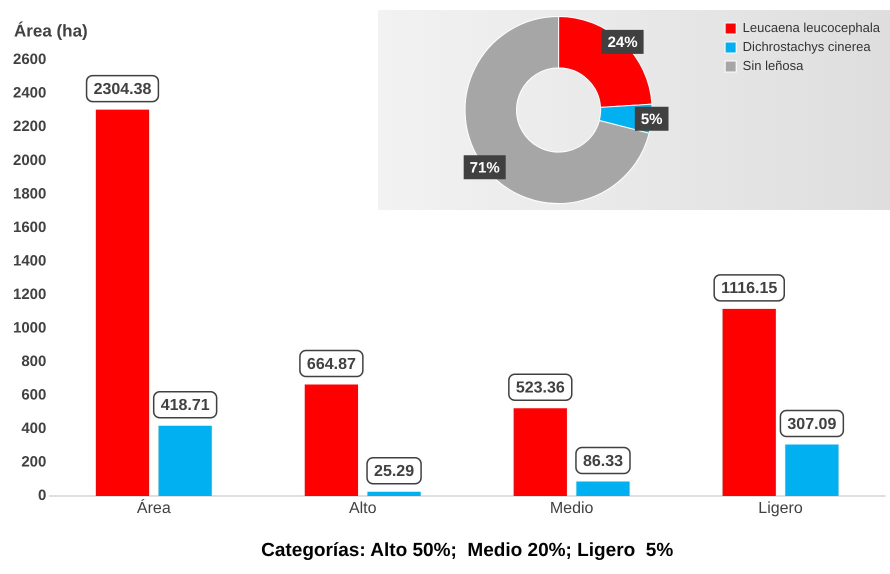  I want to click on x-axis-title: Categorías: Alto 50%; Medio 20%; Ligero 5%, so click(467, 550).